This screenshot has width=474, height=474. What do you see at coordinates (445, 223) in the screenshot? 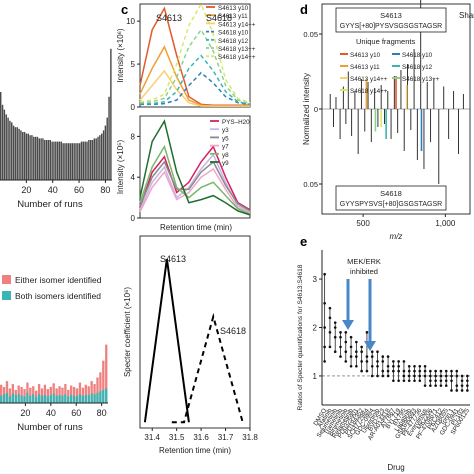
I see `x-tick-label: 1,000` at bounding box center [445, 223].